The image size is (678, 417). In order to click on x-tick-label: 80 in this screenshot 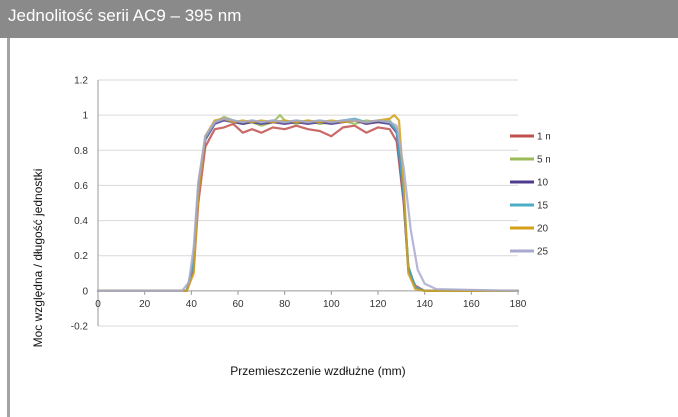, I will do `click(285, 304)`.